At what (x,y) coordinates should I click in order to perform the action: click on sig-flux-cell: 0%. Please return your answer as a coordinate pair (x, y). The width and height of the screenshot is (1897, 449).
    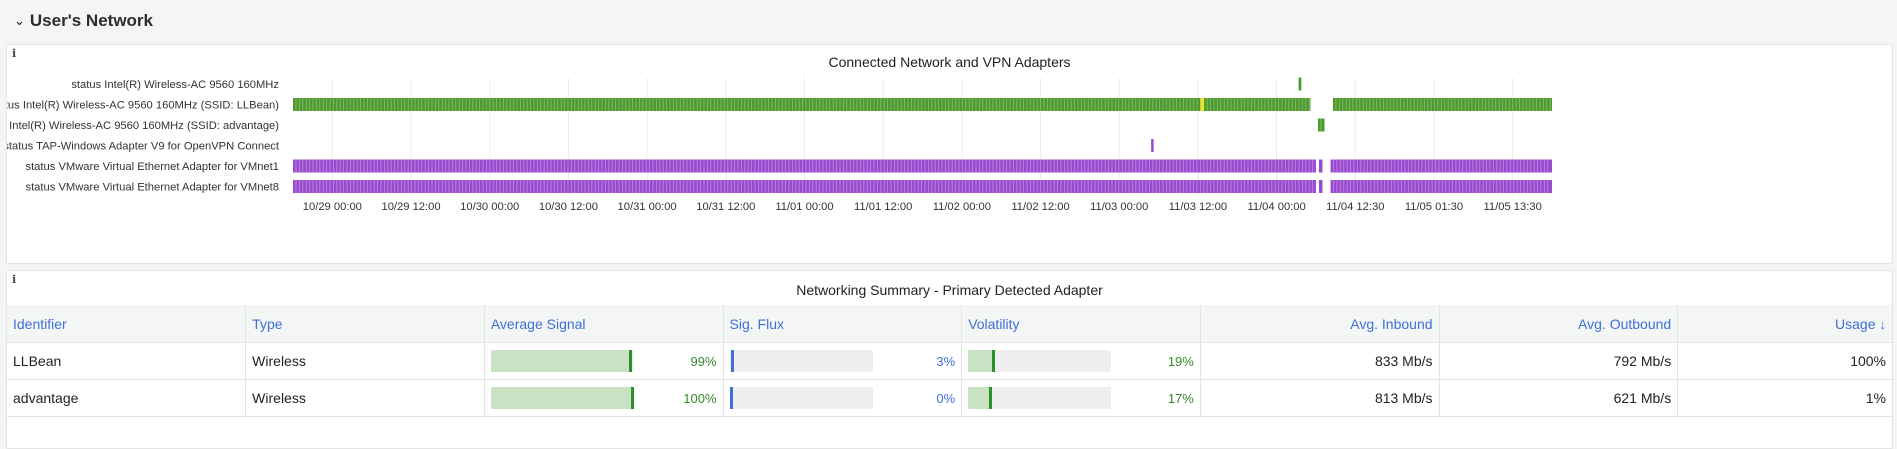
    Looking at the image, I should click on (843, 398).